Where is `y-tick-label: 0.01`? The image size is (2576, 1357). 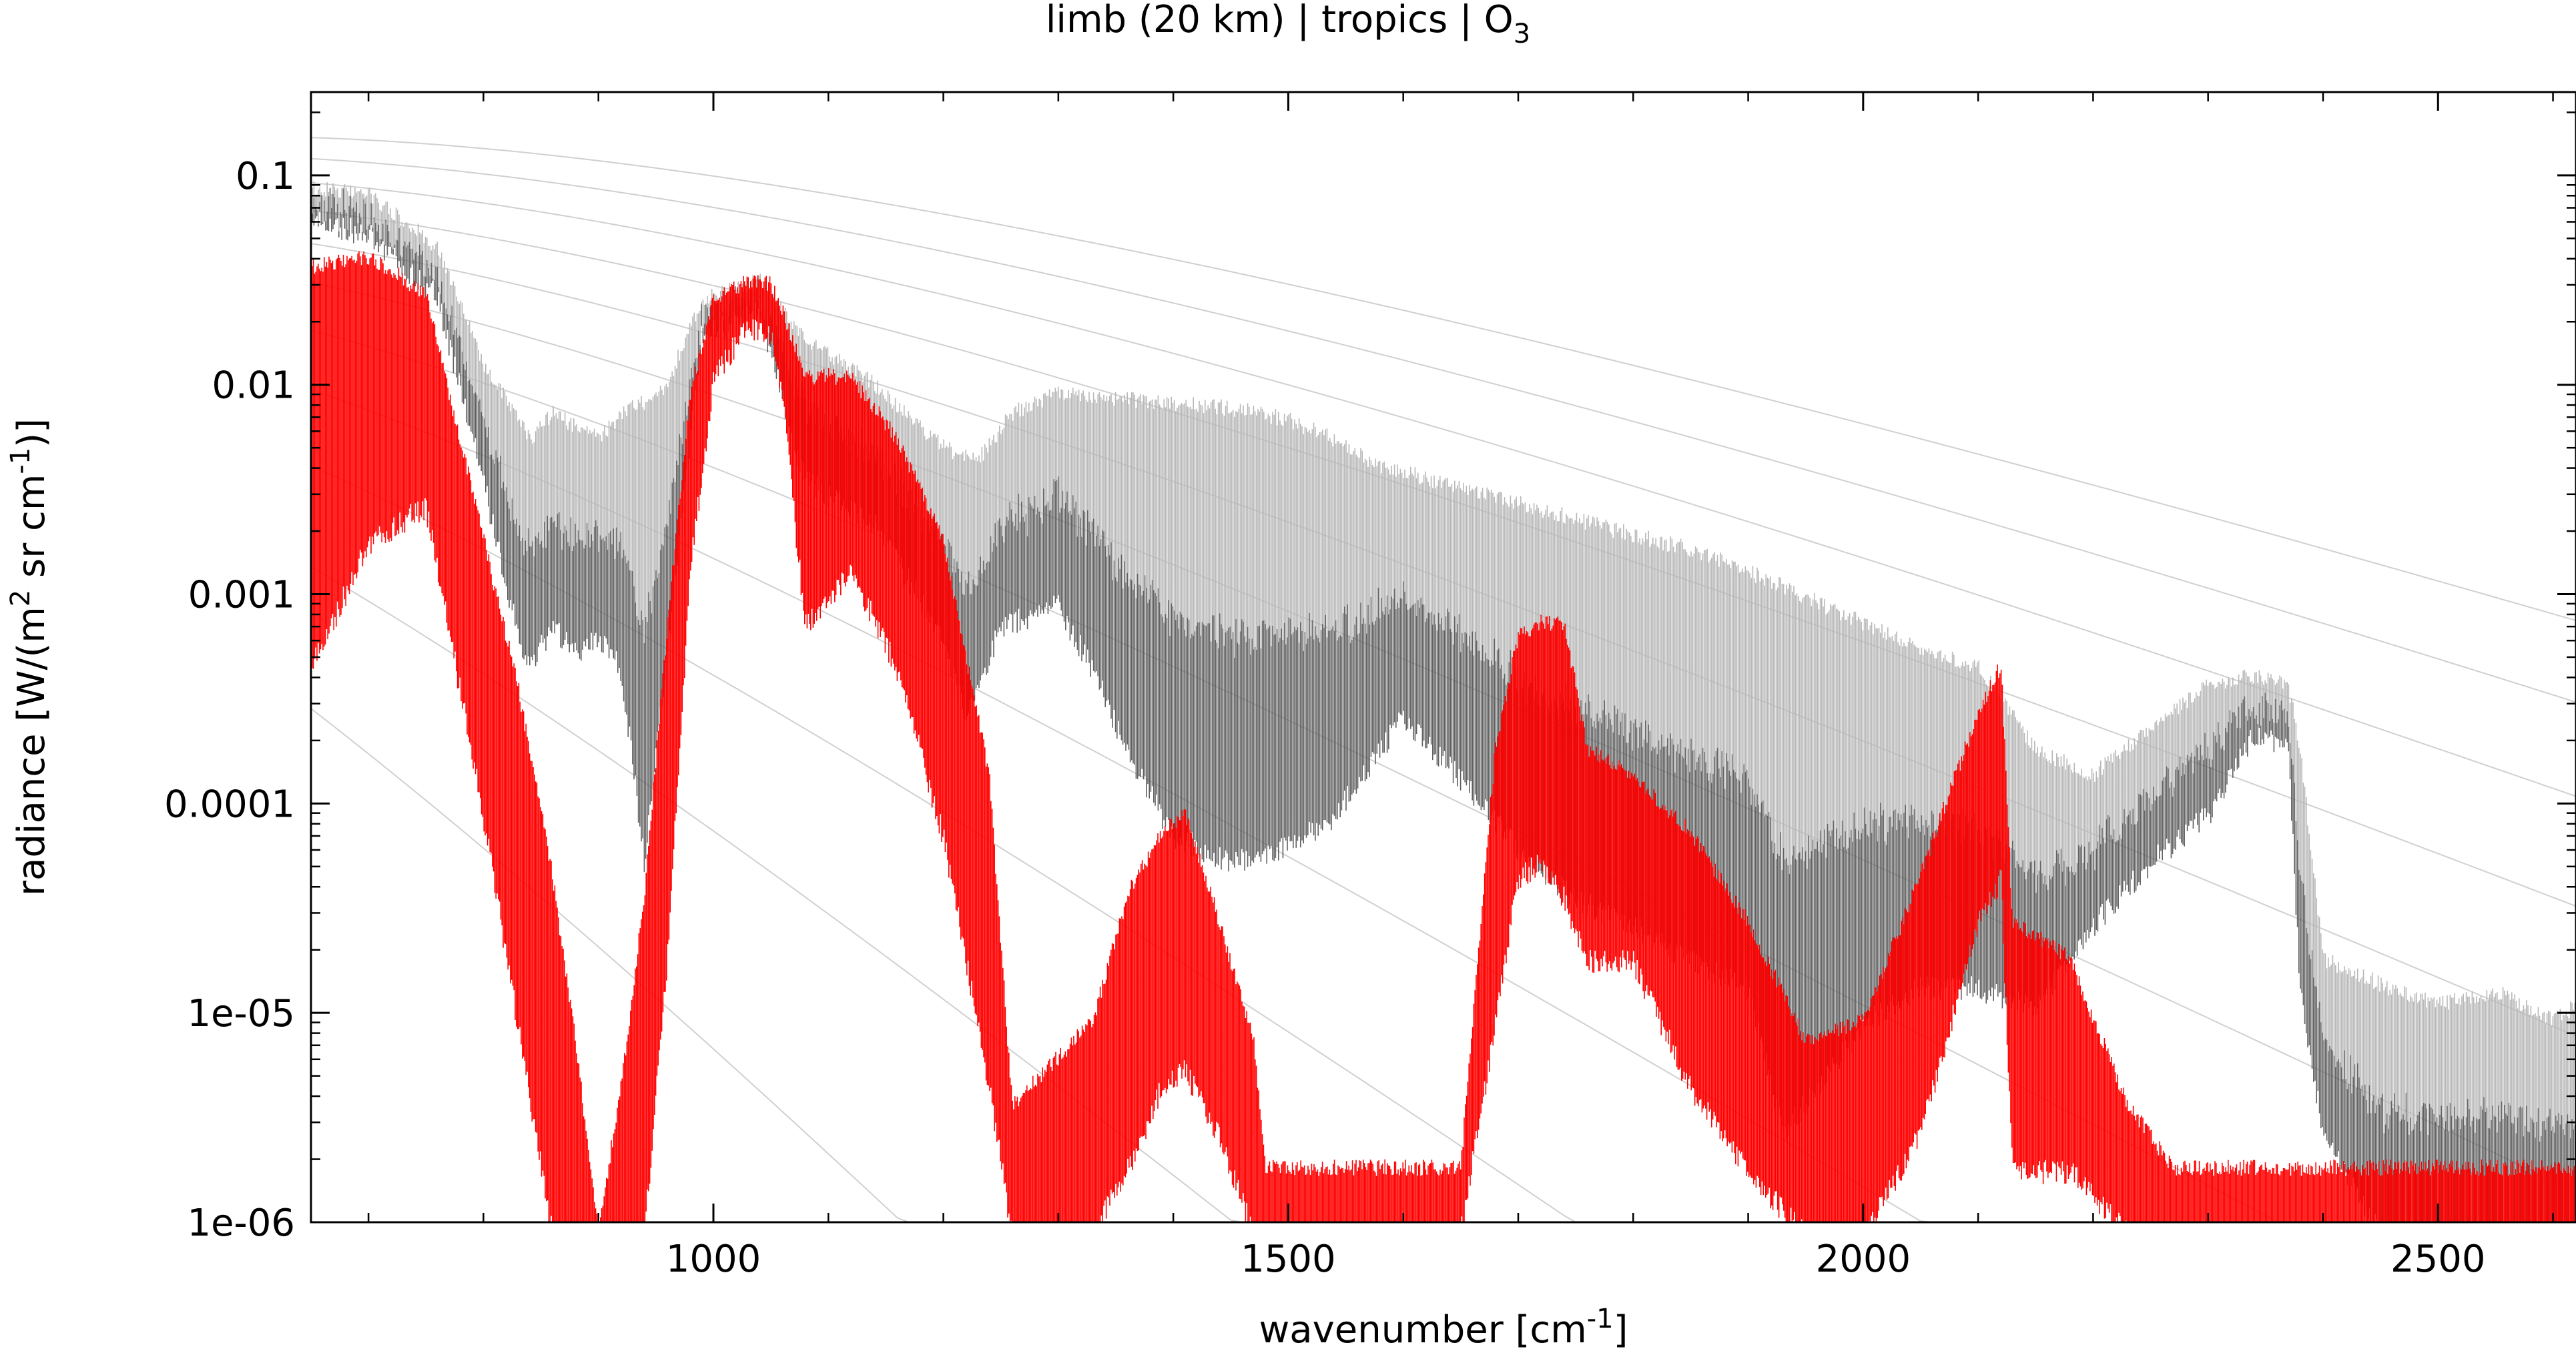 y-tick-label: 0.01 is located at coordinates (253, 386).